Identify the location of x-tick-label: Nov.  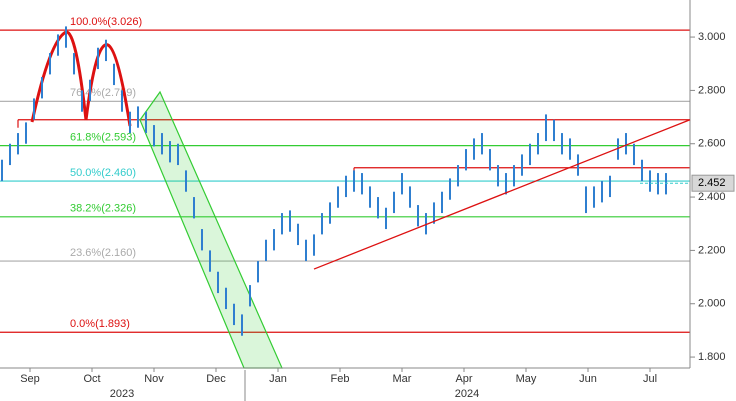
(154, 379).